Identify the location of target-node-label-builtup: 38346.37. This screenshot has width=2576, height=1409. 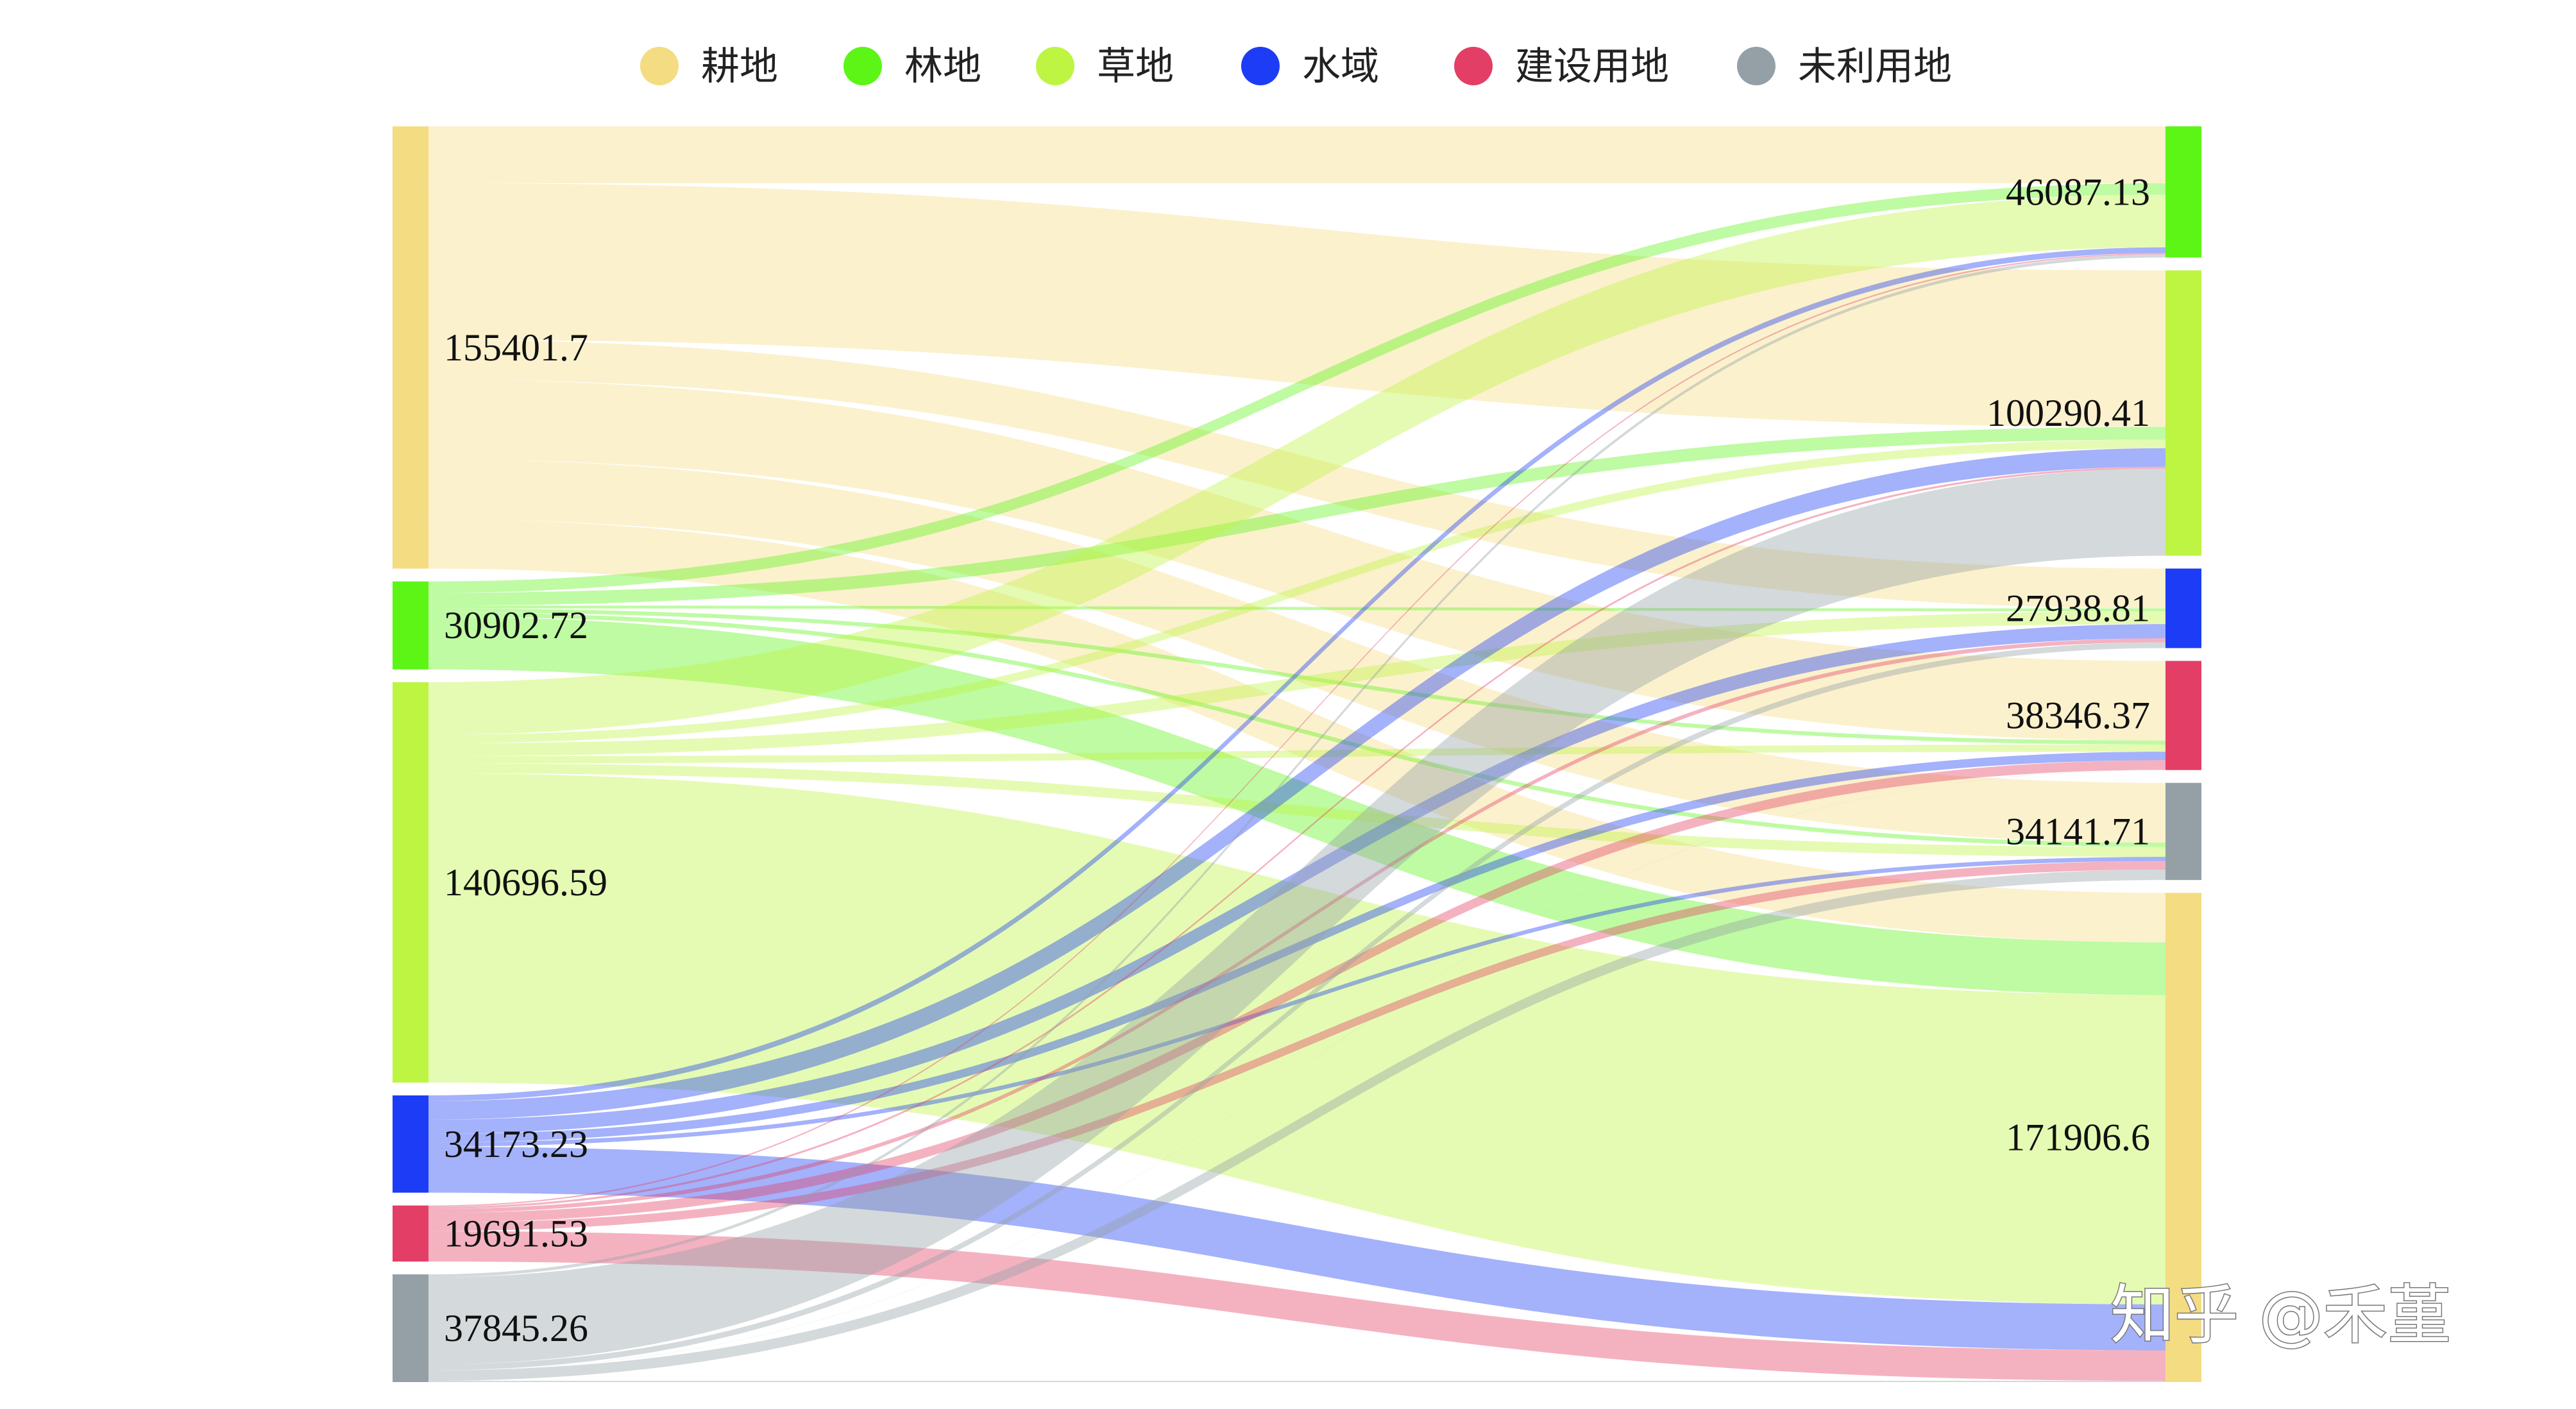
(2078, 716).